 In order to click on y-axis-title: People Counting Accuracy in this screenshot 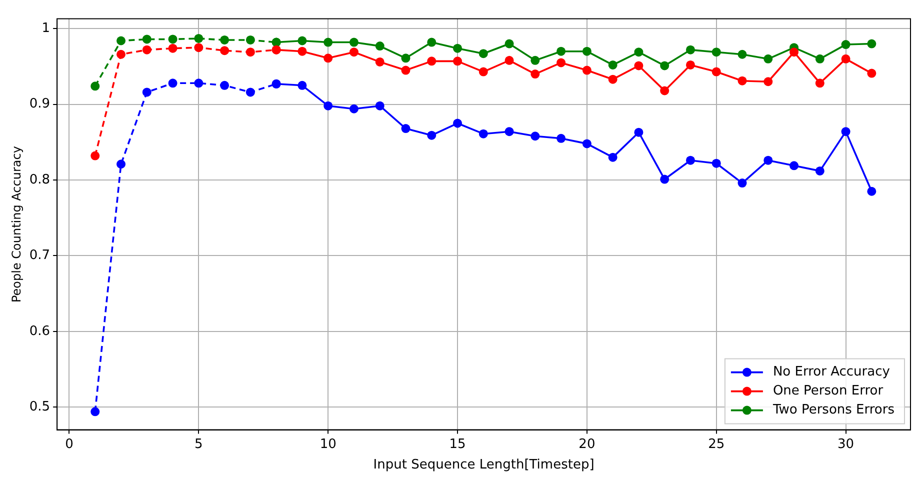, I will do `click(16, 224)`.